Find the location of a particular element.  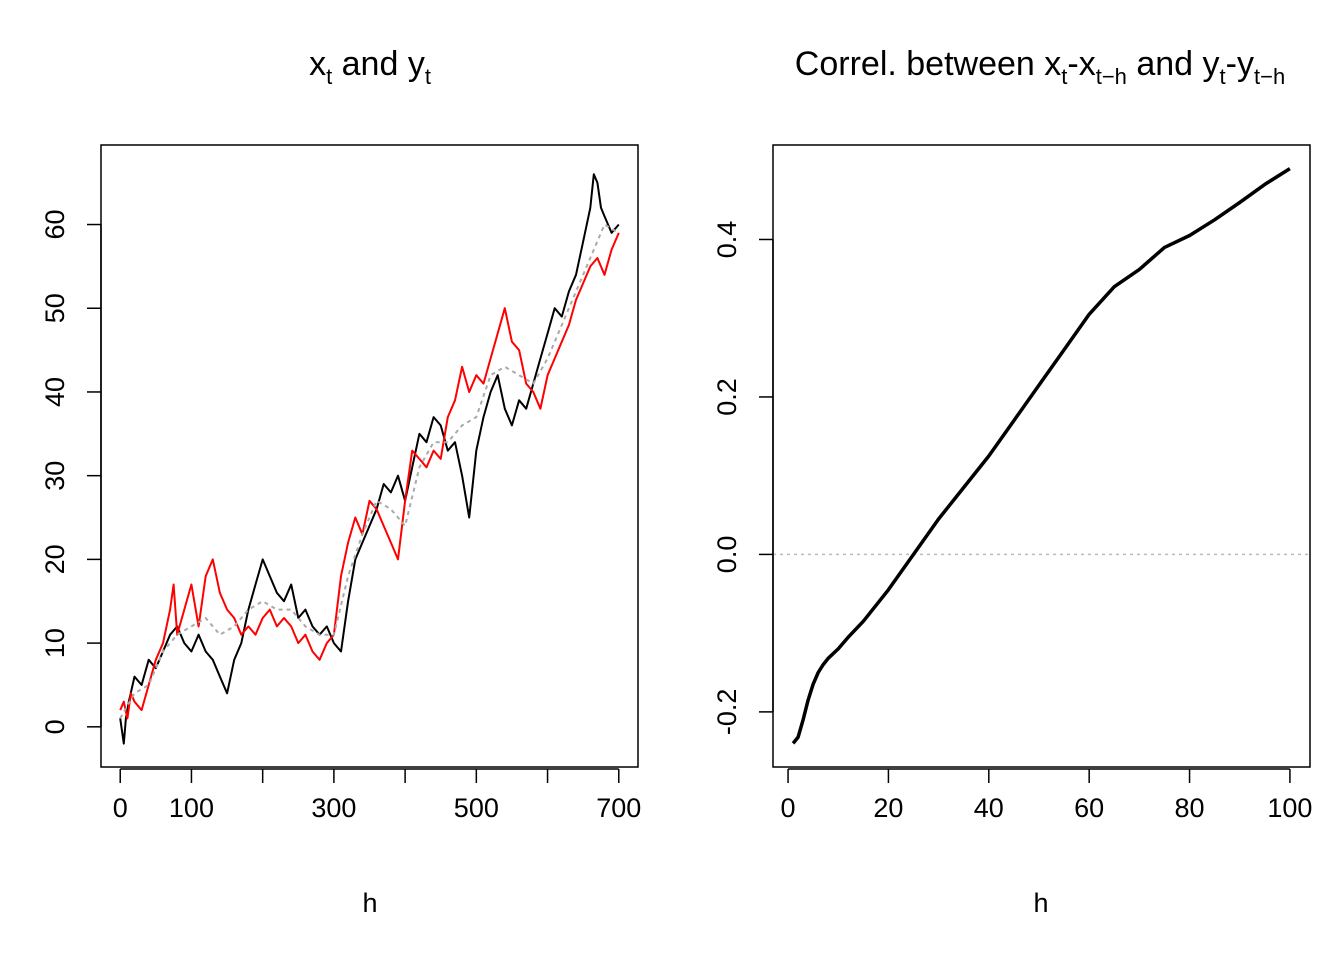

x-tick-label: 40 is located at coordinates (989, 808).